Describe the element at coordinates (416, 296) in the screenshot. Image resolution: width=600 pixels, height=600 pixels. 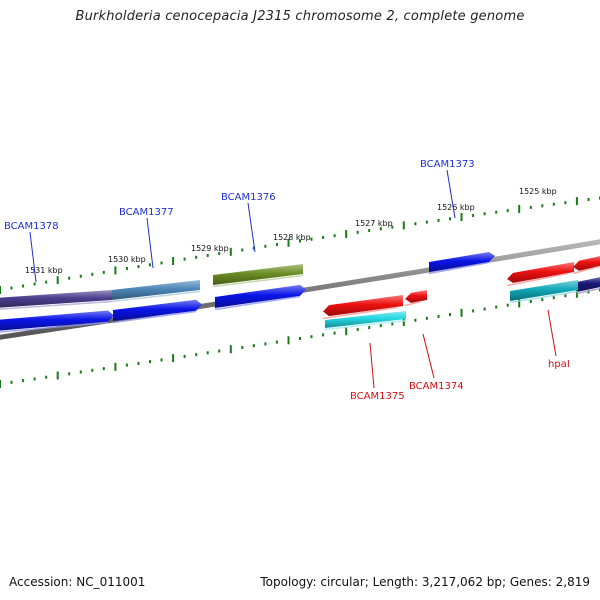
I see `gene-feature-f9` at that location.